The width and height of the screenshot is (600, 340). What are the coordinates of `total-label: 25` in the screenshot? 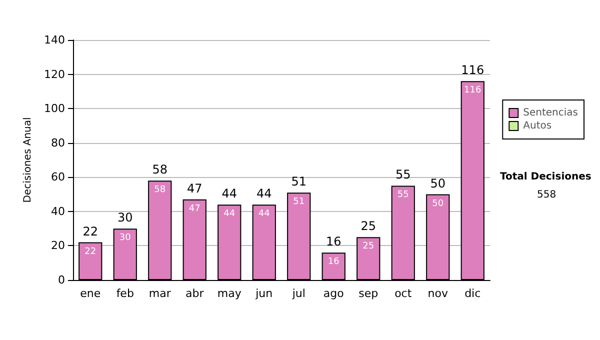 It's located at (368, 226).